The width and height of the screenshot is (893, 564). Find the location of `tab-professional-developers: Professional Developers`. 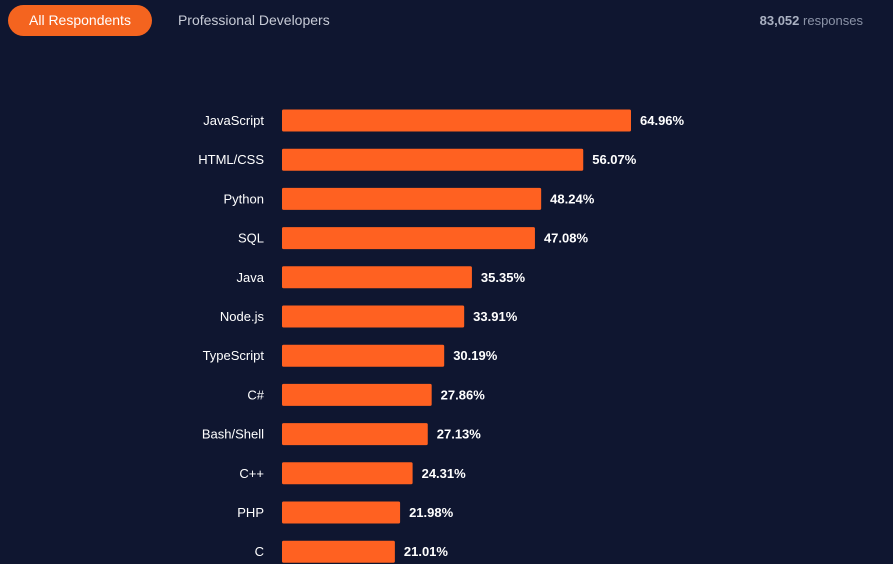

tab-professional-developers: Professional Developers is located at coordinates (253, 20).